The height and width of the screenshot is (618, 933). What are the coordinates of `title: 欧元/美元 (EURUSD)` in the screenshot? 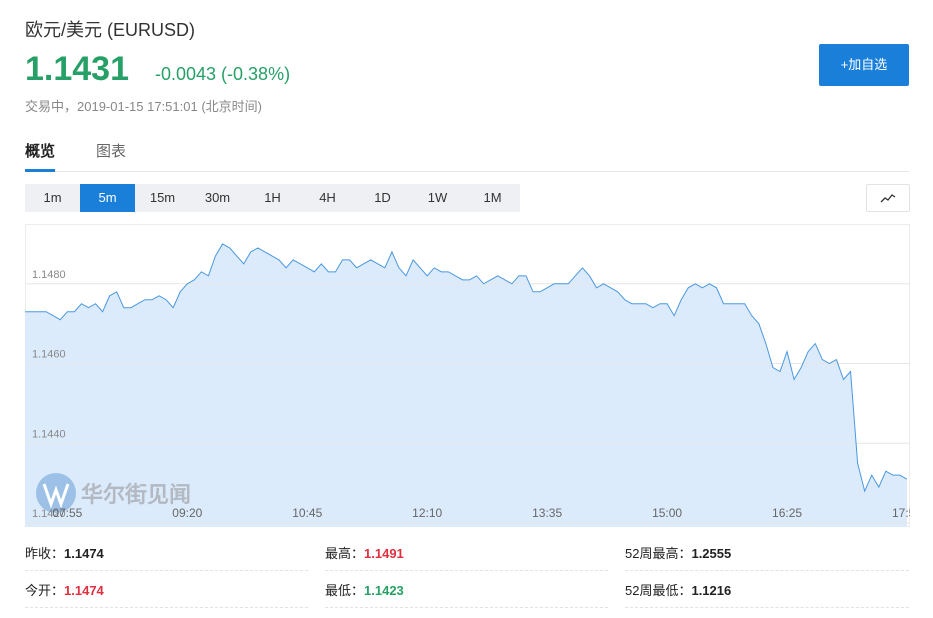 It's located at (110, 30).